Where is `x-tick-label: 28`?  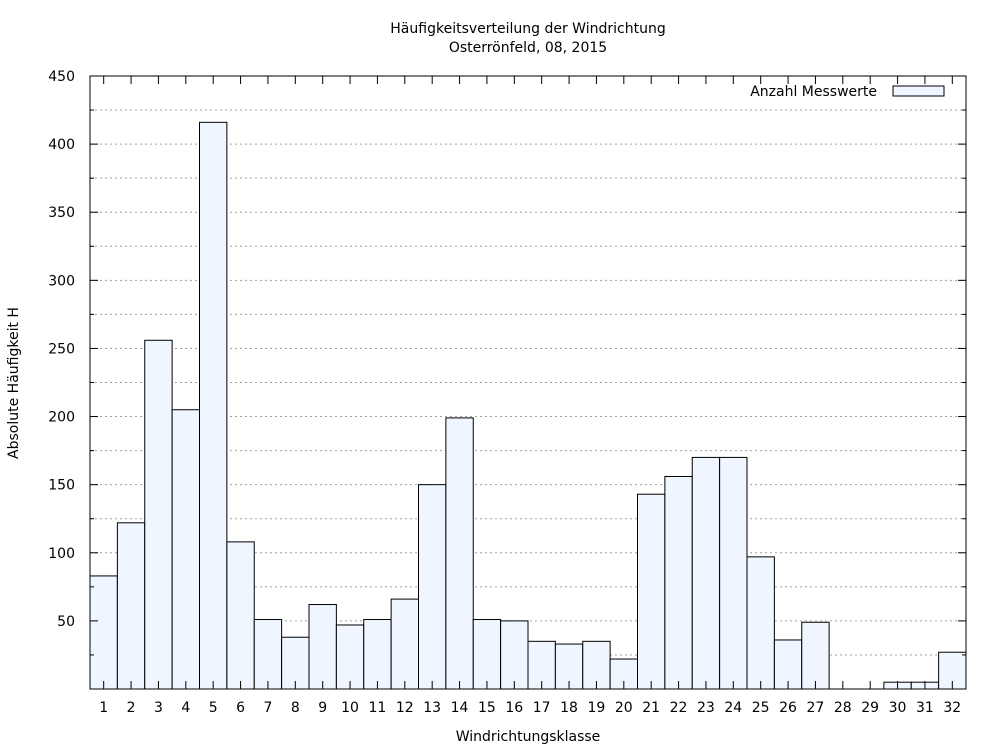 x-tick-label: 28 is located at coordinates (843, 708).